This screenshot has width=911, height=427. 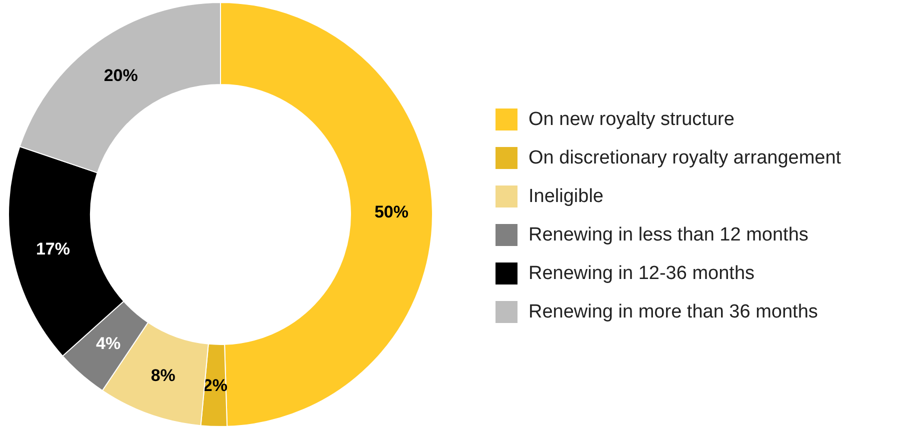 I want to click on data-label: 20%, so click(x=121, y=76).